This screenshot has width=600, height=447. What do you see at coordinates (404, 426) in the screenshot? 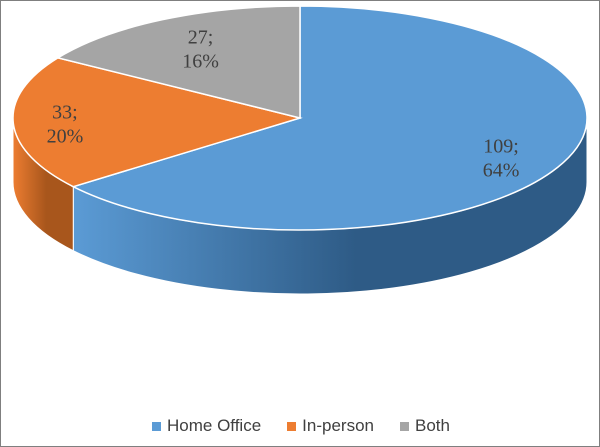
I see `legend-swatch-both` at bounding box center [404, 426].